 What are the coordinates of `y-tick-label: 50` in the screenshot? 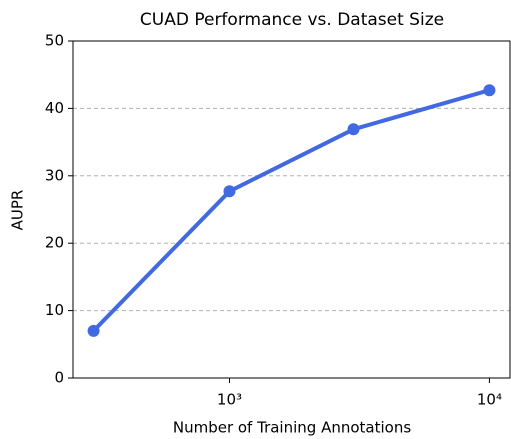 It's located at (54, 41).